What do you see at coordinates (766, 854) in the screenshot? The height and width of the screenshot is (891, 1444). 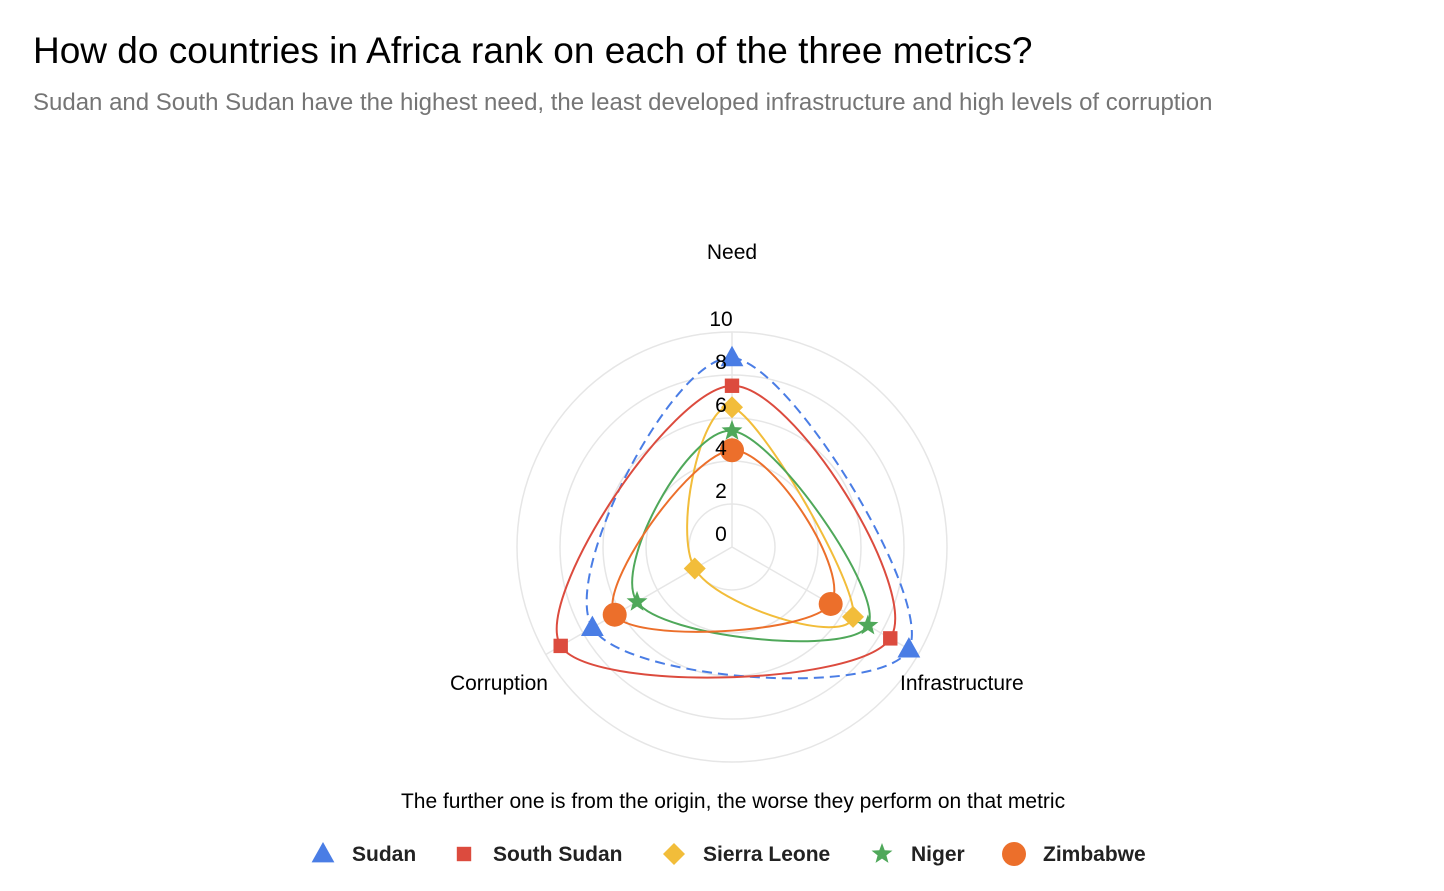 I see `legend-label-sierra-leone: Sierra Leone` at bounding box center [766, 854].